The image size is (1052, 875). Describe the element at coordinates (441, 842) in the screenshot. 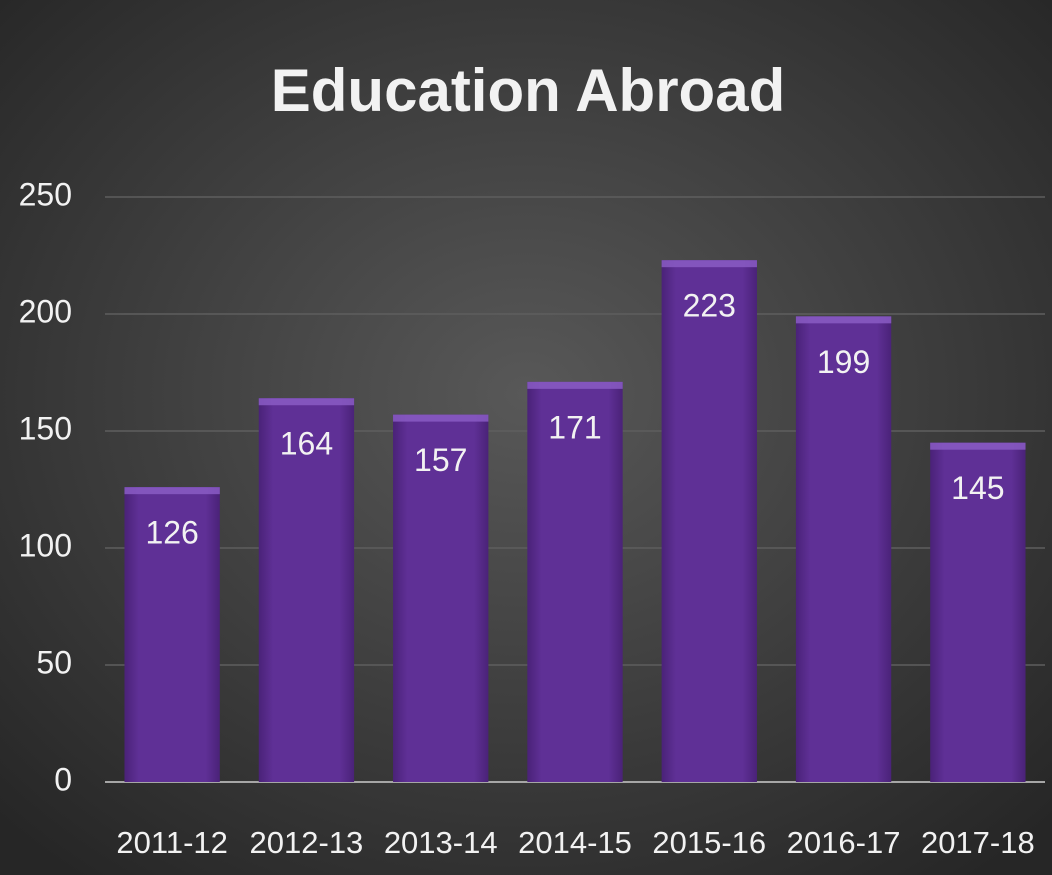

I see `x-tick-label: 2013-14` at that location.